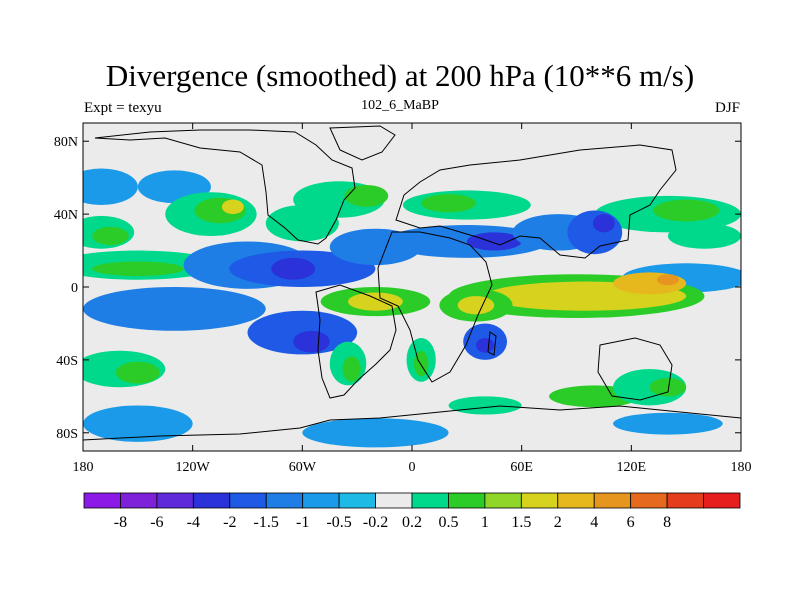 The image size is (800, 600). What do you see at coordinates (435, 307) in the screenshot?
I see `coastline-africa` at bounding box center [435, 307].